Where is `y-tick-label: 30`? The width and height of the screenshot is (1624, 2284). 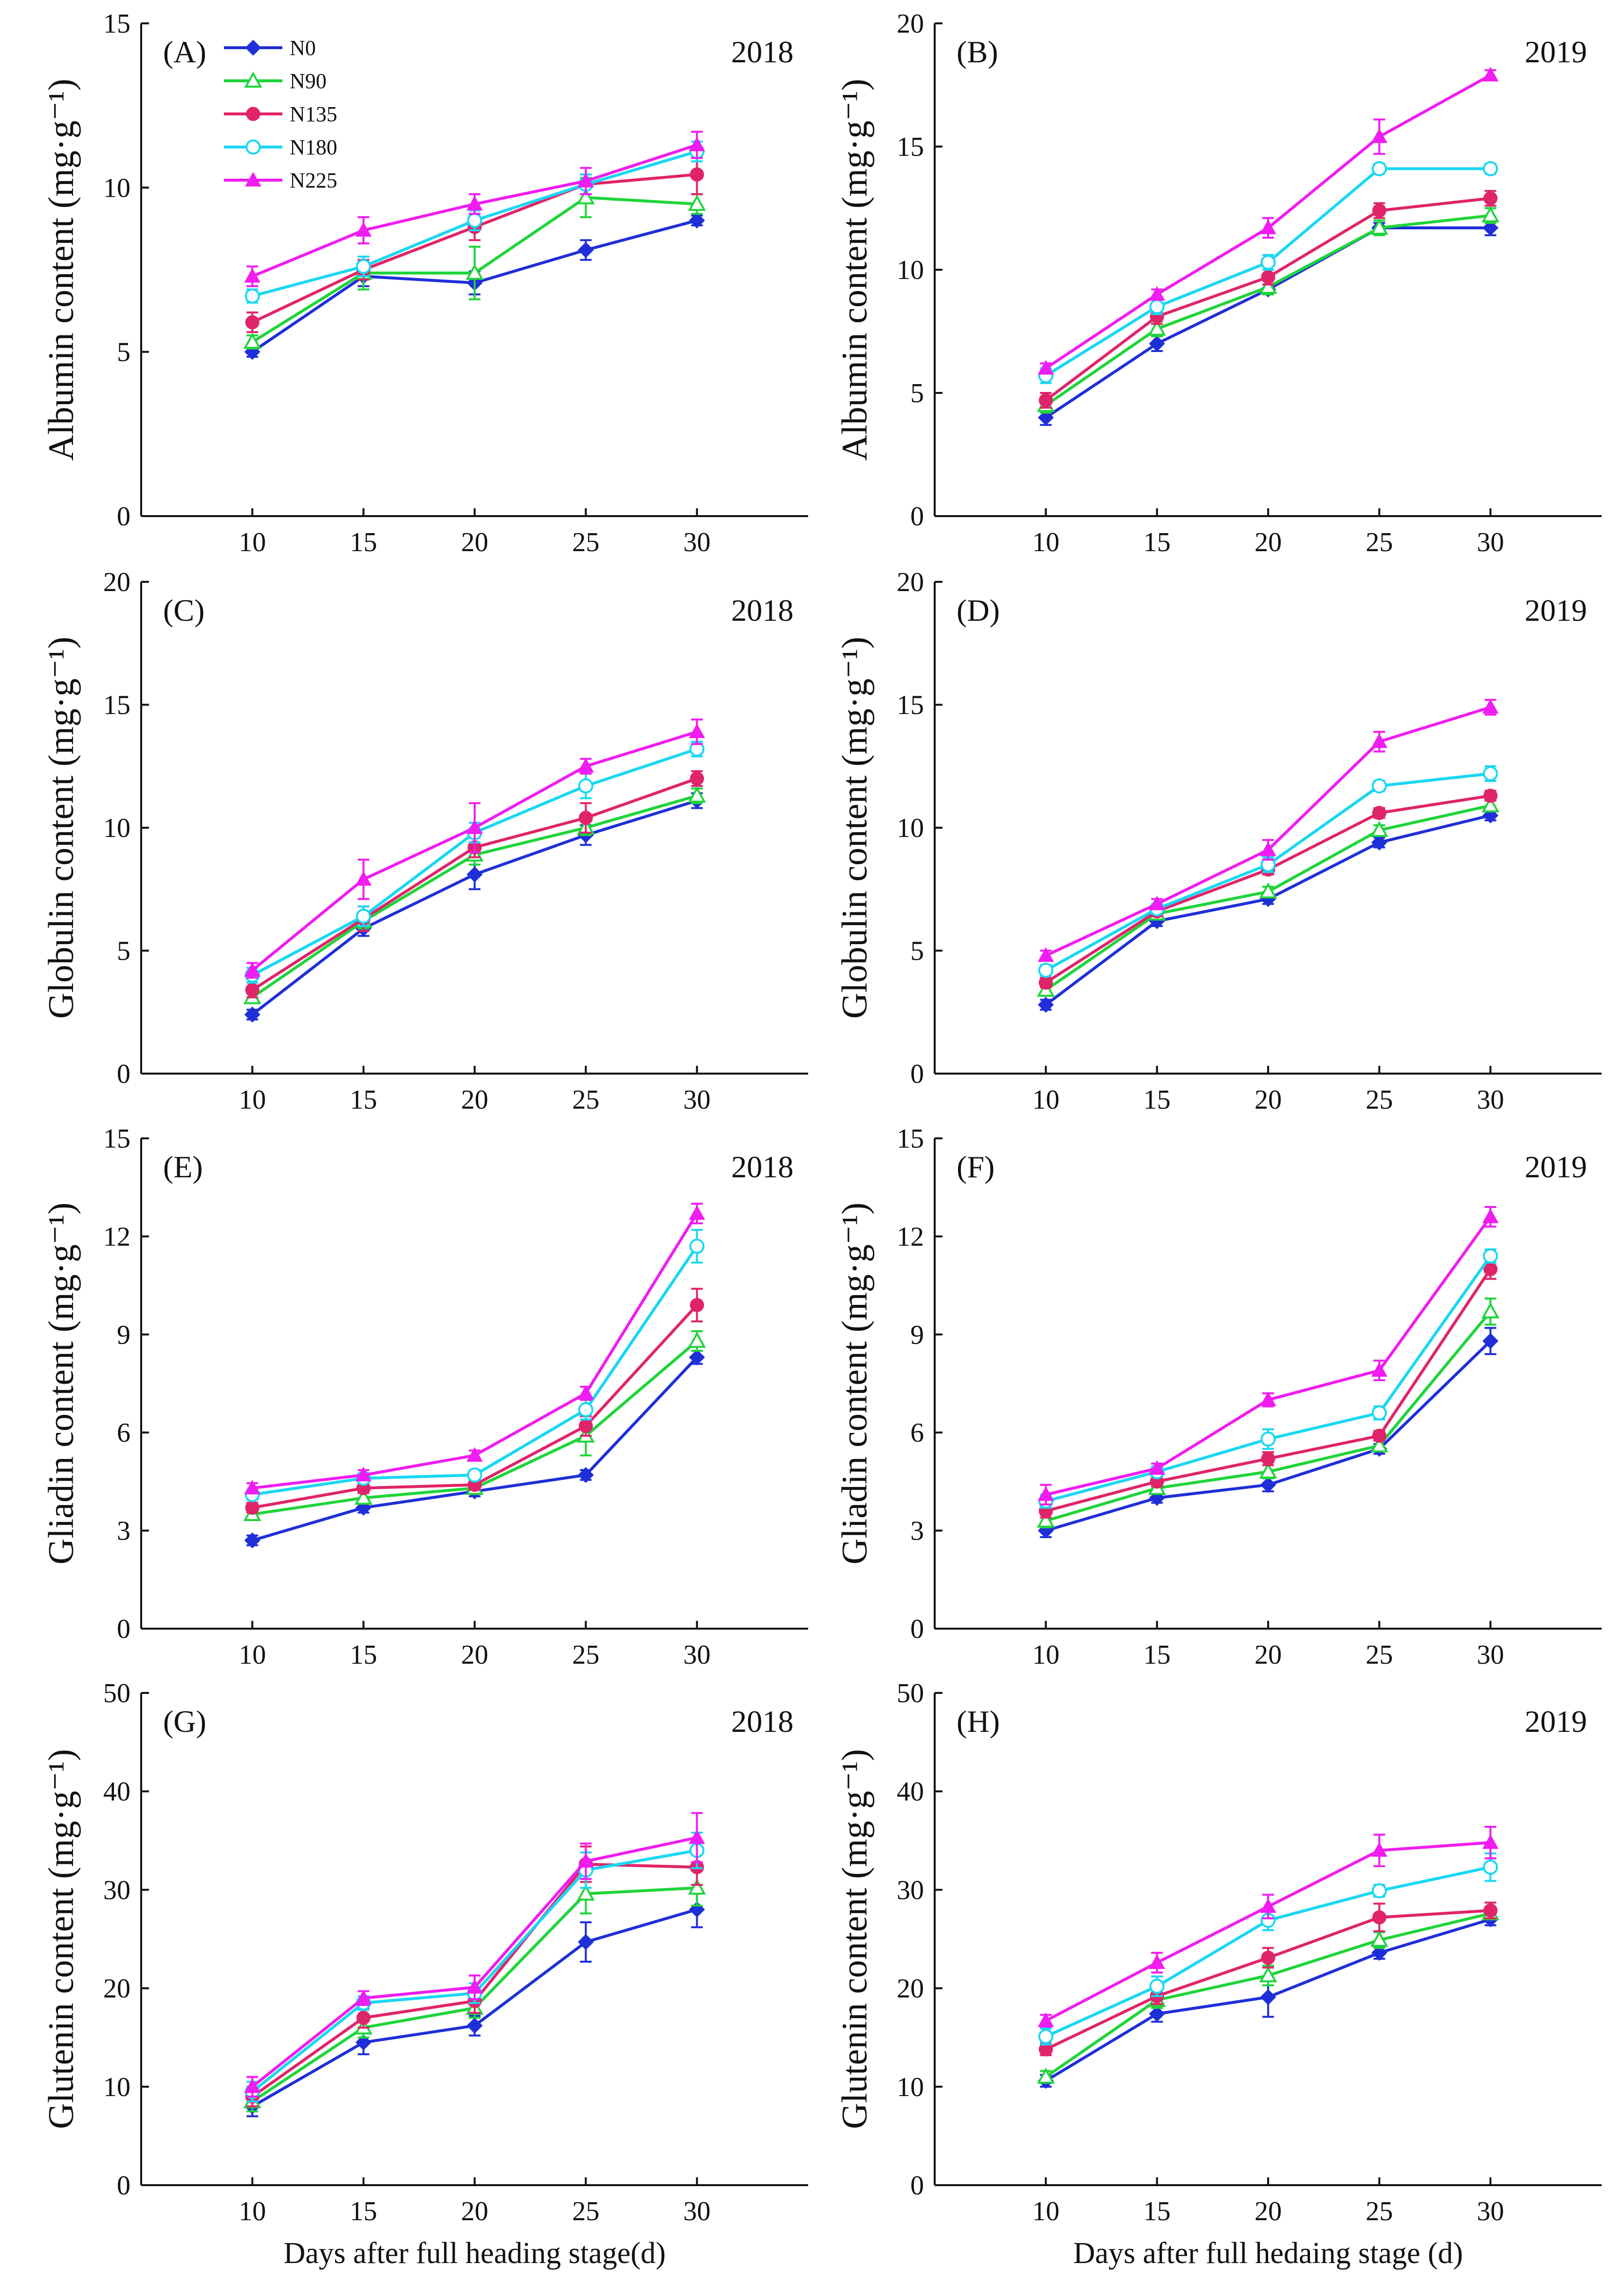
y-tick-label: 30 is located at coordinates (910, 1890).